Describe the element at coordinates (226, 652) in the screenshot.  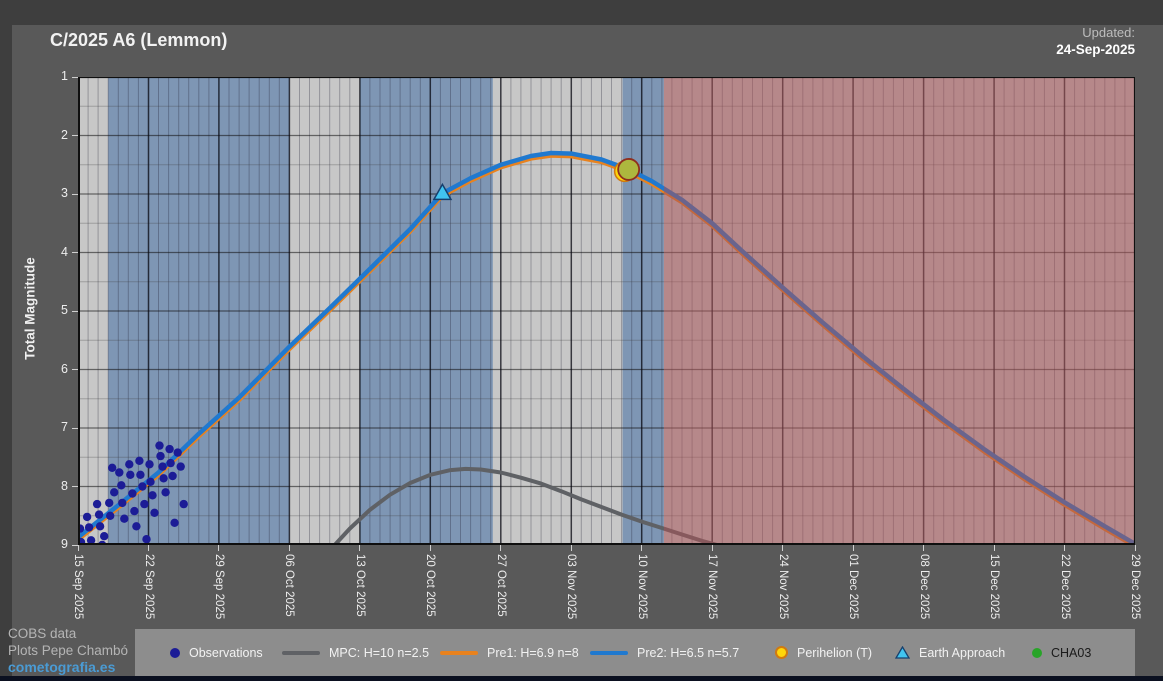
I see `legend-label-observations: Observations` at that location.